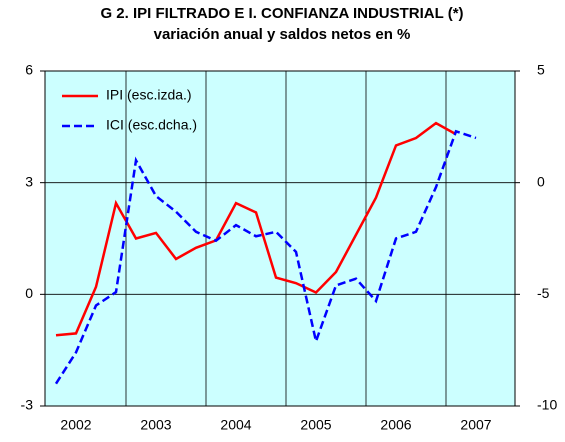 The image size is (565, 442). Describe the element at coordinates (395, 425) in the screenshot. I see `x-tick-label: 2006` at that location.